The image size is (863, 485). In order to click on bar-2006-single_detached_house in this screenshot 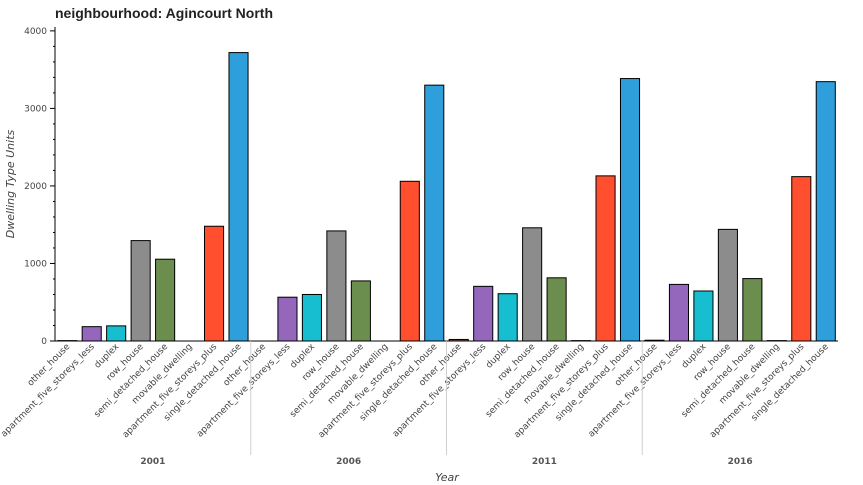, I will do `click(434, 213)`.